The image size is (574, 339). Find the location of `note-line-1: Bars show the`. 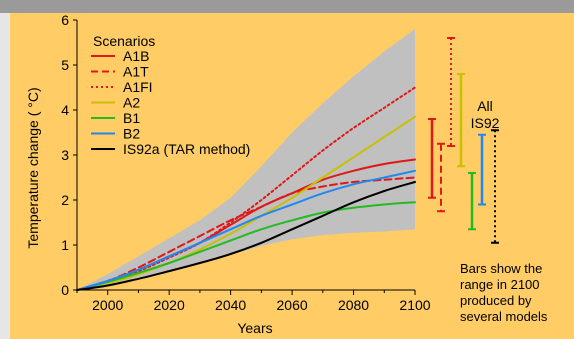

note-line-1: Bars show the is located at coordinates (501, 268).